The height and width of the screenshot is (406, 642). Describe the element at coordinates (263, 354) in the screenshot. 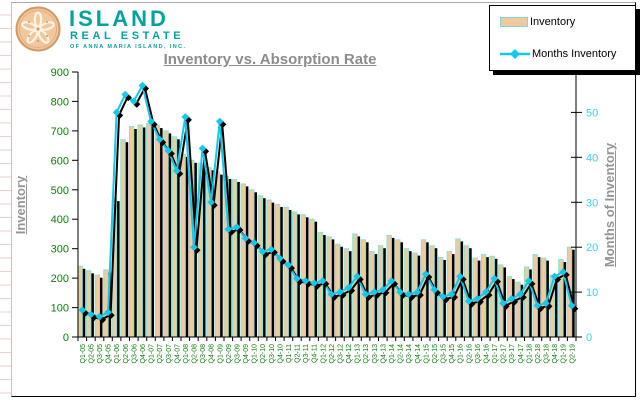

I see `svg-text: Q2-10` at that location.